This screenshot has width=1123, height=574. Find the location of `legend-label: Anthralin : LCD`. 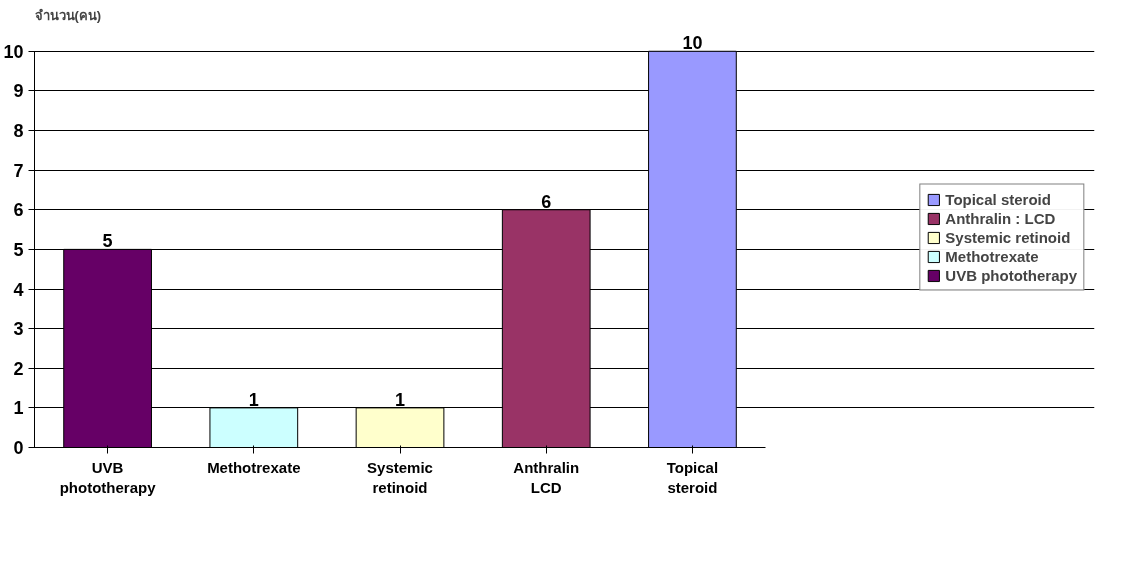

legend-label: Anthralin : LCD is located at coordinates (1000, 218).